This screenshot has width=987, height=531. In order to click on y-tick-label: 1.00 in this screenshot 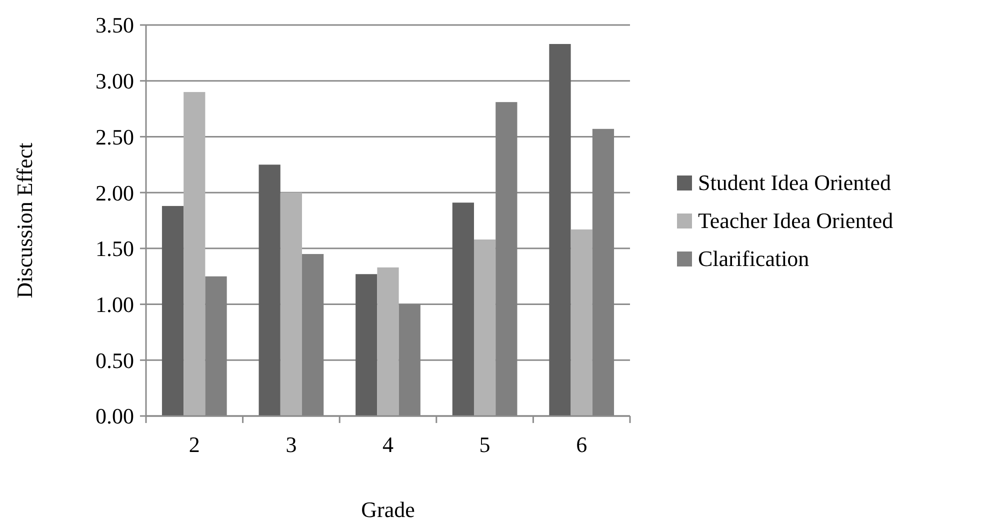, I will do `click(115, 304)`.